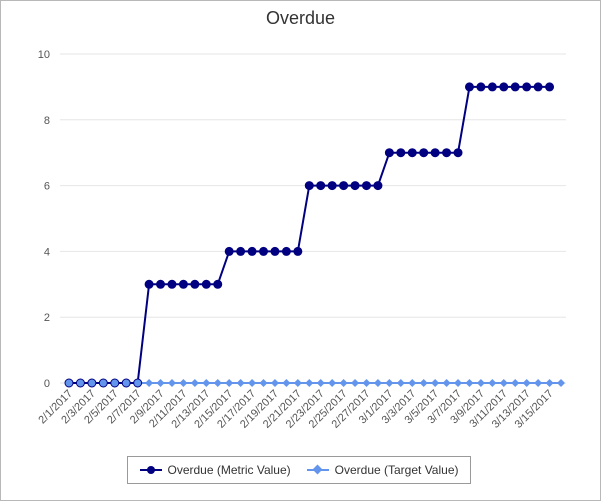 Image resolution: width=601 pixels, height=501 pixels. What do you see at coordinates (44, 55) in the screenshot?
I see `y-tick-label: 10` at bounding box center [44, 55].